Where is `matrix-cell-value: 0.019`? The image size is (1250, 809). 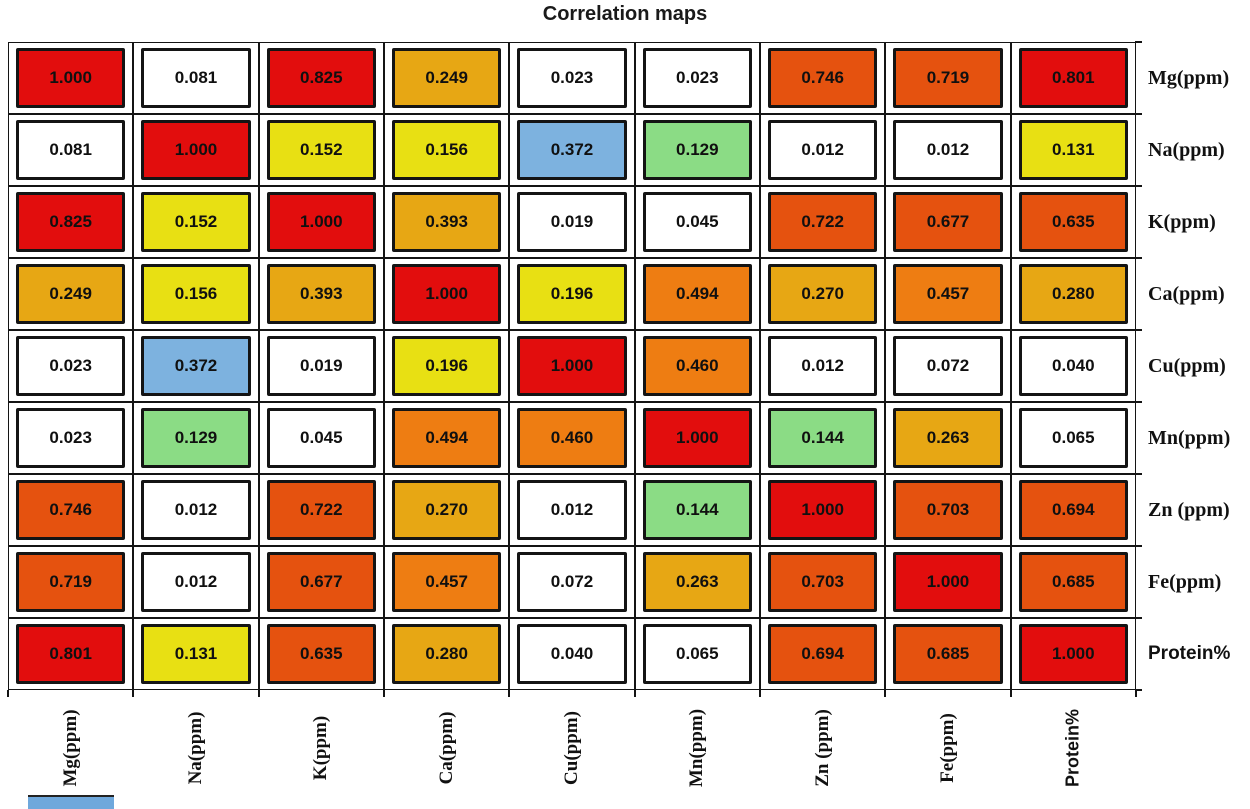 matrix-cell-value: 0.019 is located at coordinates (572, 222).